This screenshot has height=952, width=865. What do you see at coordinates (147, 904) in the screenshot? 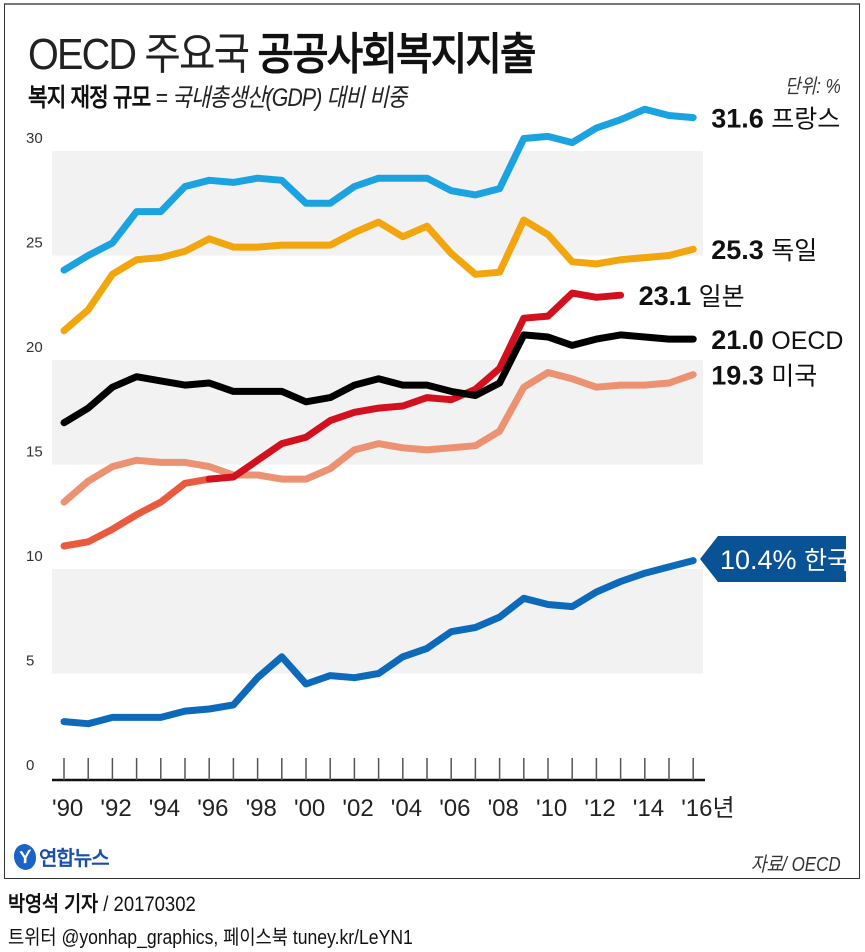
I see `publish-date: / 20170302` at bounding box center [147, 904].